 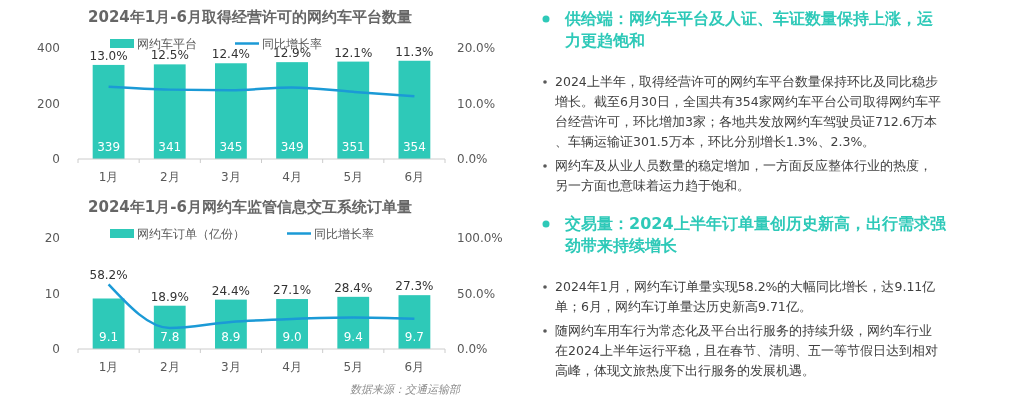 I want to click on text: 交易量：2024上半年订单量创历史新高，出行需求强劲带来持续增长, so click(x=755, y=234).